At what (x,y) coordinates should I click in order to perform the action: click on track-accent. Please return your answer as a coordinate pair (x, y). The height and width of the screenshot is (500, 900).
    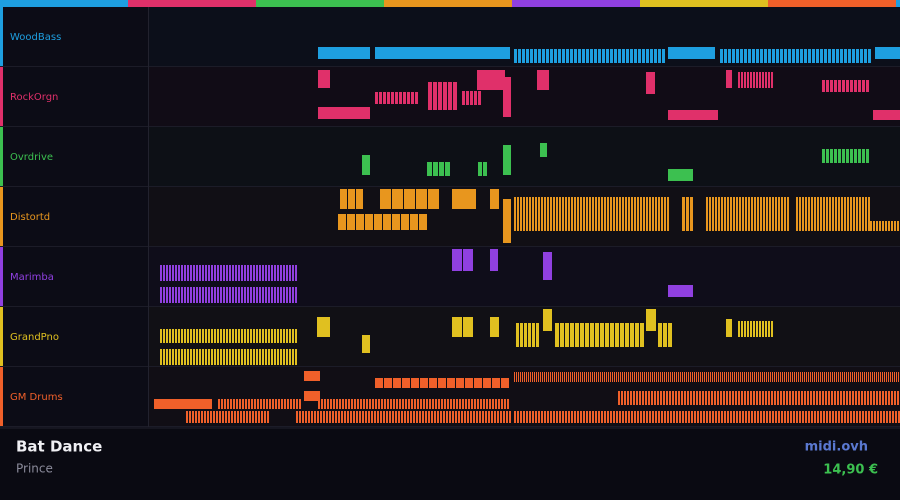
    Looking at the image, I should click on (1, 337).